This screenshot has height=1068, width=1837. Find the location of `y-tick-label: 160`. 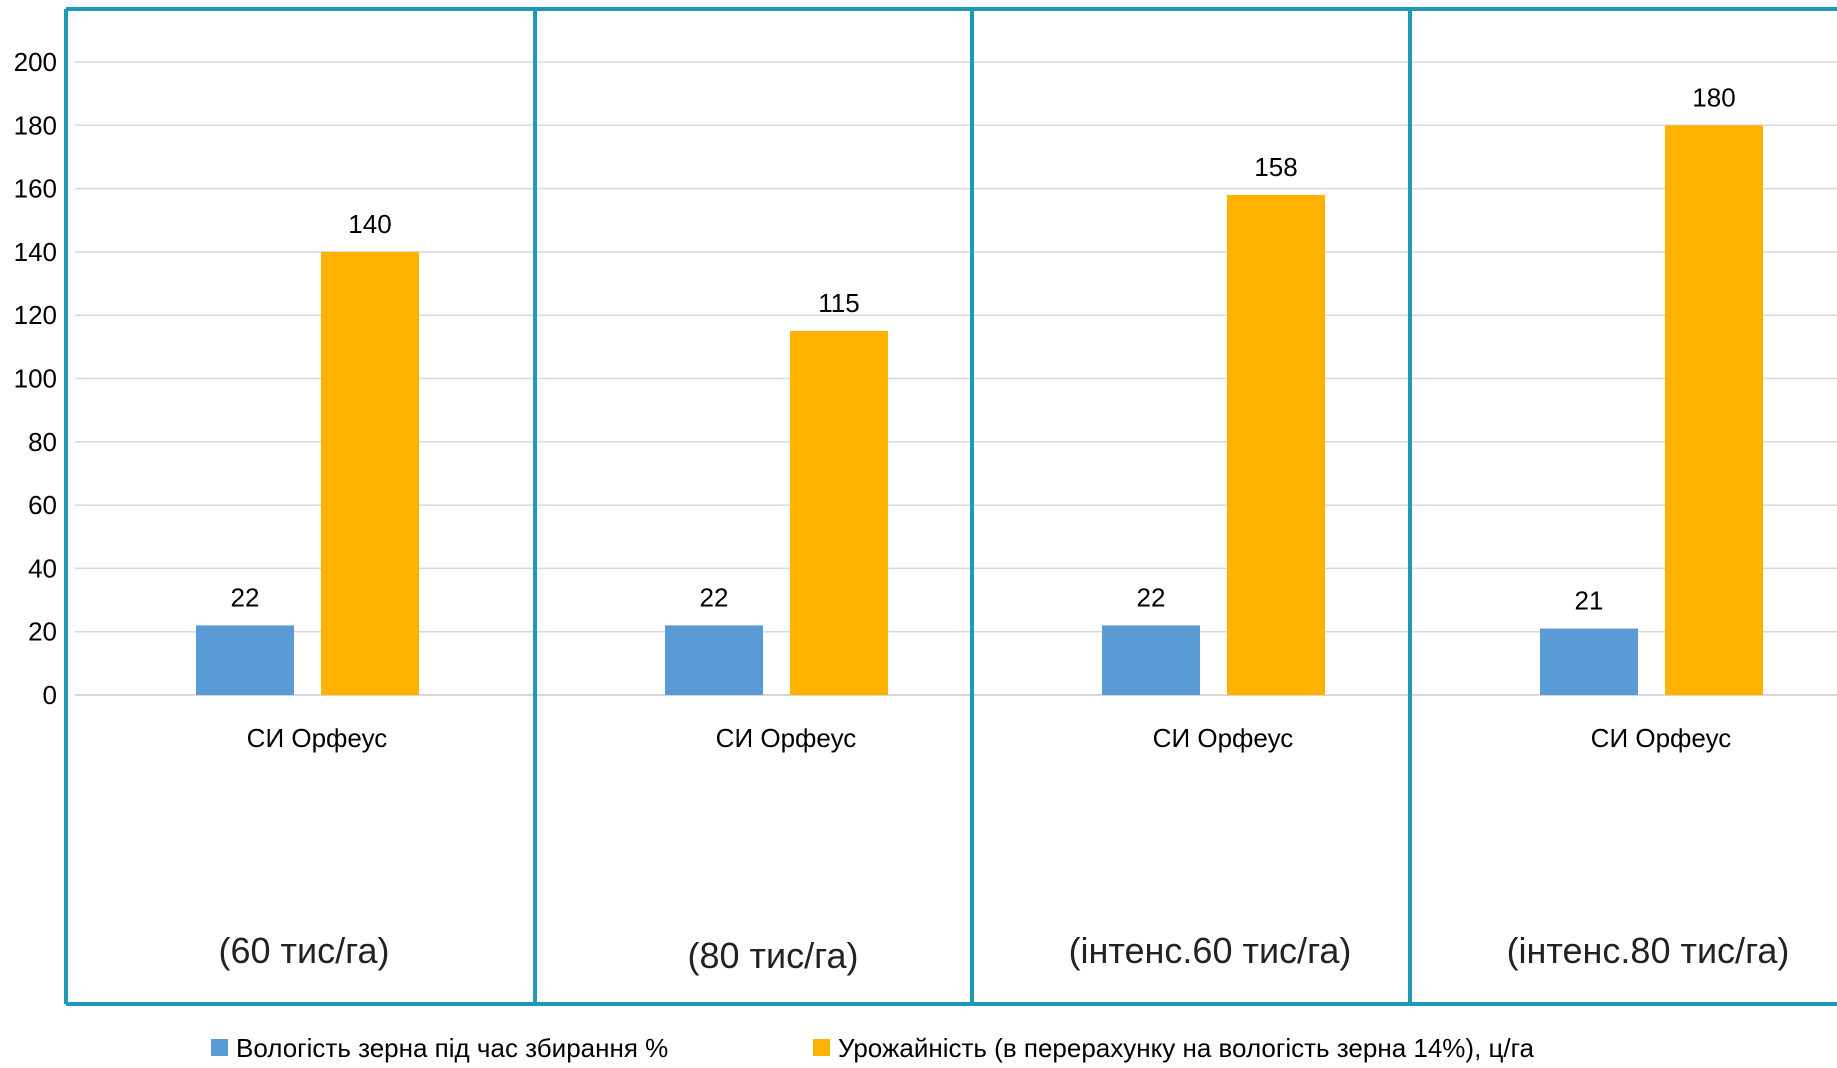

y-tick-label: 160 is located at coordinates (35, 189).